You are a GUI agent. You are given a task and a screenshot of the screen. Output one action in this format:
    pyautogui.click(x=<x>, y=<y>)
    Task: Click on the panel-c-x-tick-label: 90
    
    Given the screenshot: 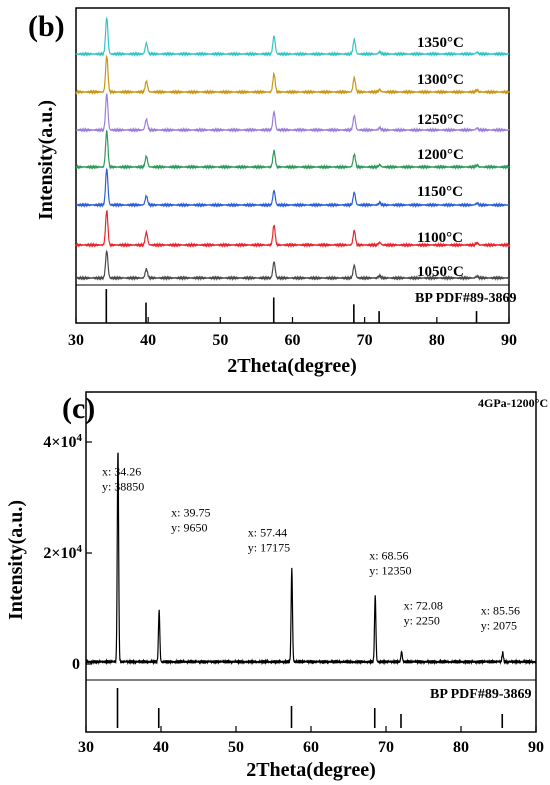 What is the action you would take?
    pyautogui.click(x=536, y=747)
    